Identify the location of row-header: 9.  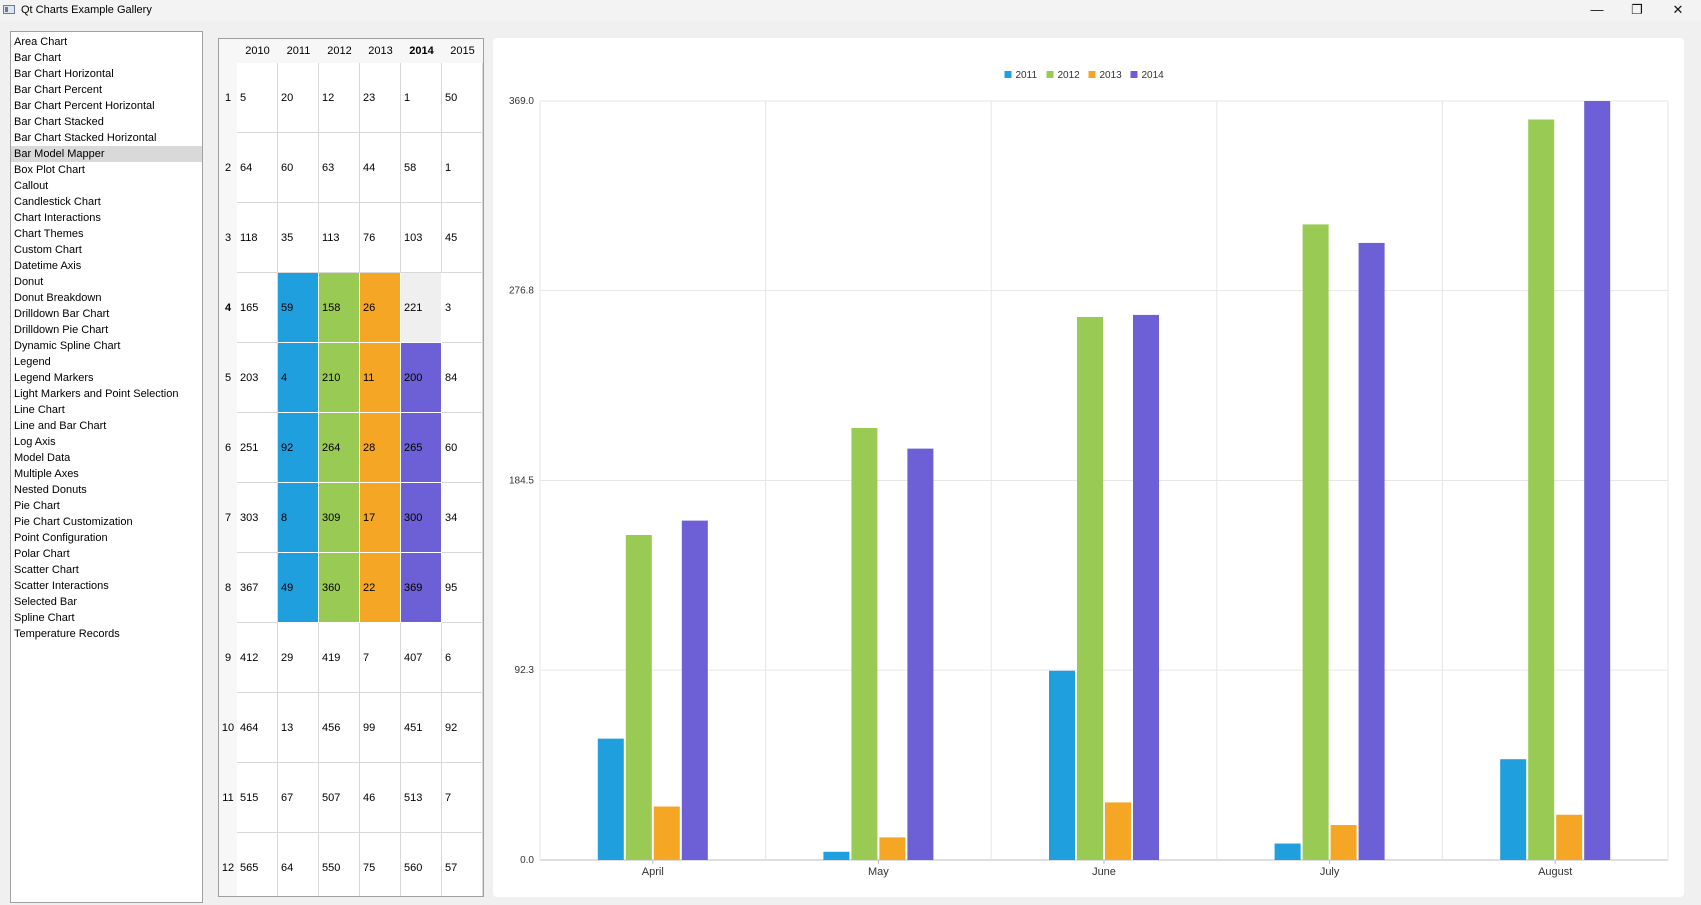
(228, 658).